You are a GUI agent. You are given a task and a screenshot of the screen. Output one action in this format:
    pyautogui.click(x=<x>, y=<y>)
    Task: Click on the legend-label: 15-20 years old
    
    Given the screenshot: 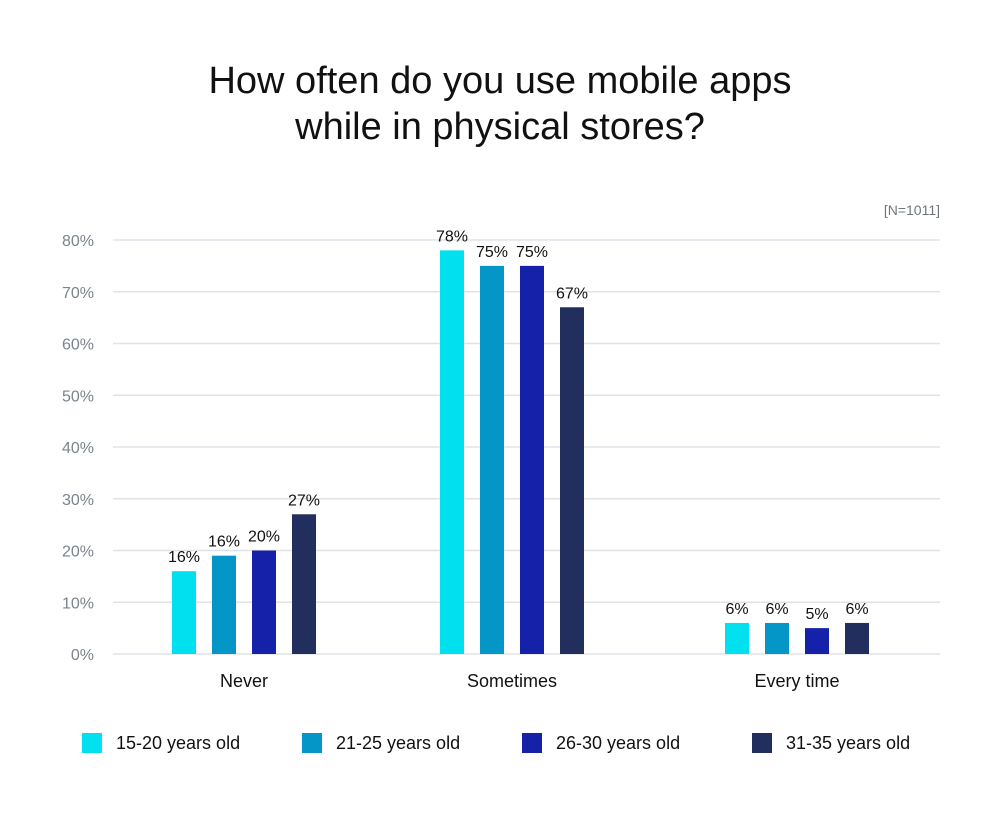 What is the action you would take?
    pyautogui.click(x=178, y=742)
    